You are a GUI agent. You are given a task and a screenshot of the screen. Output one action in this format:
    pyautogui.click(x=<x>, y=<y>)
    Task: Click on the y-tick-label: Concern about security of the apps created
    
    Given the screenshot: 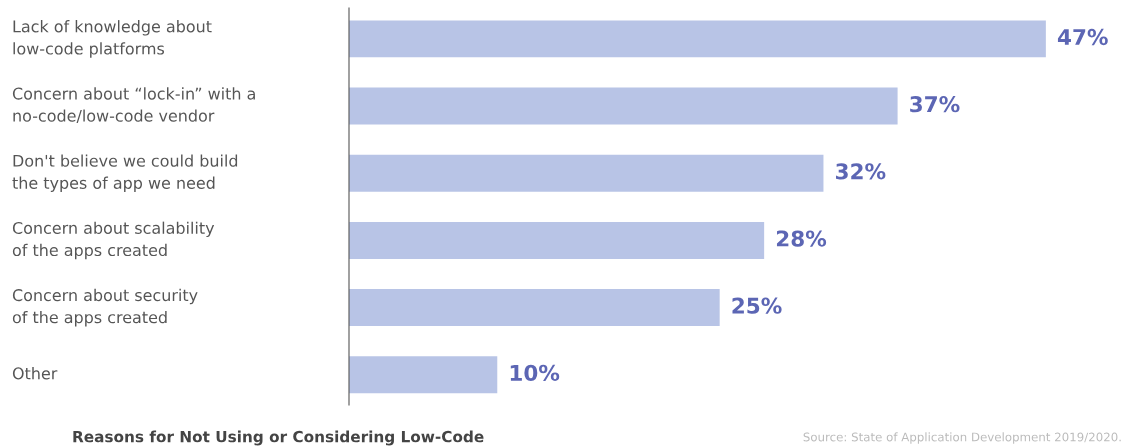 What is the action you would take?
    pyautogui.click(x=105, y=307)
    